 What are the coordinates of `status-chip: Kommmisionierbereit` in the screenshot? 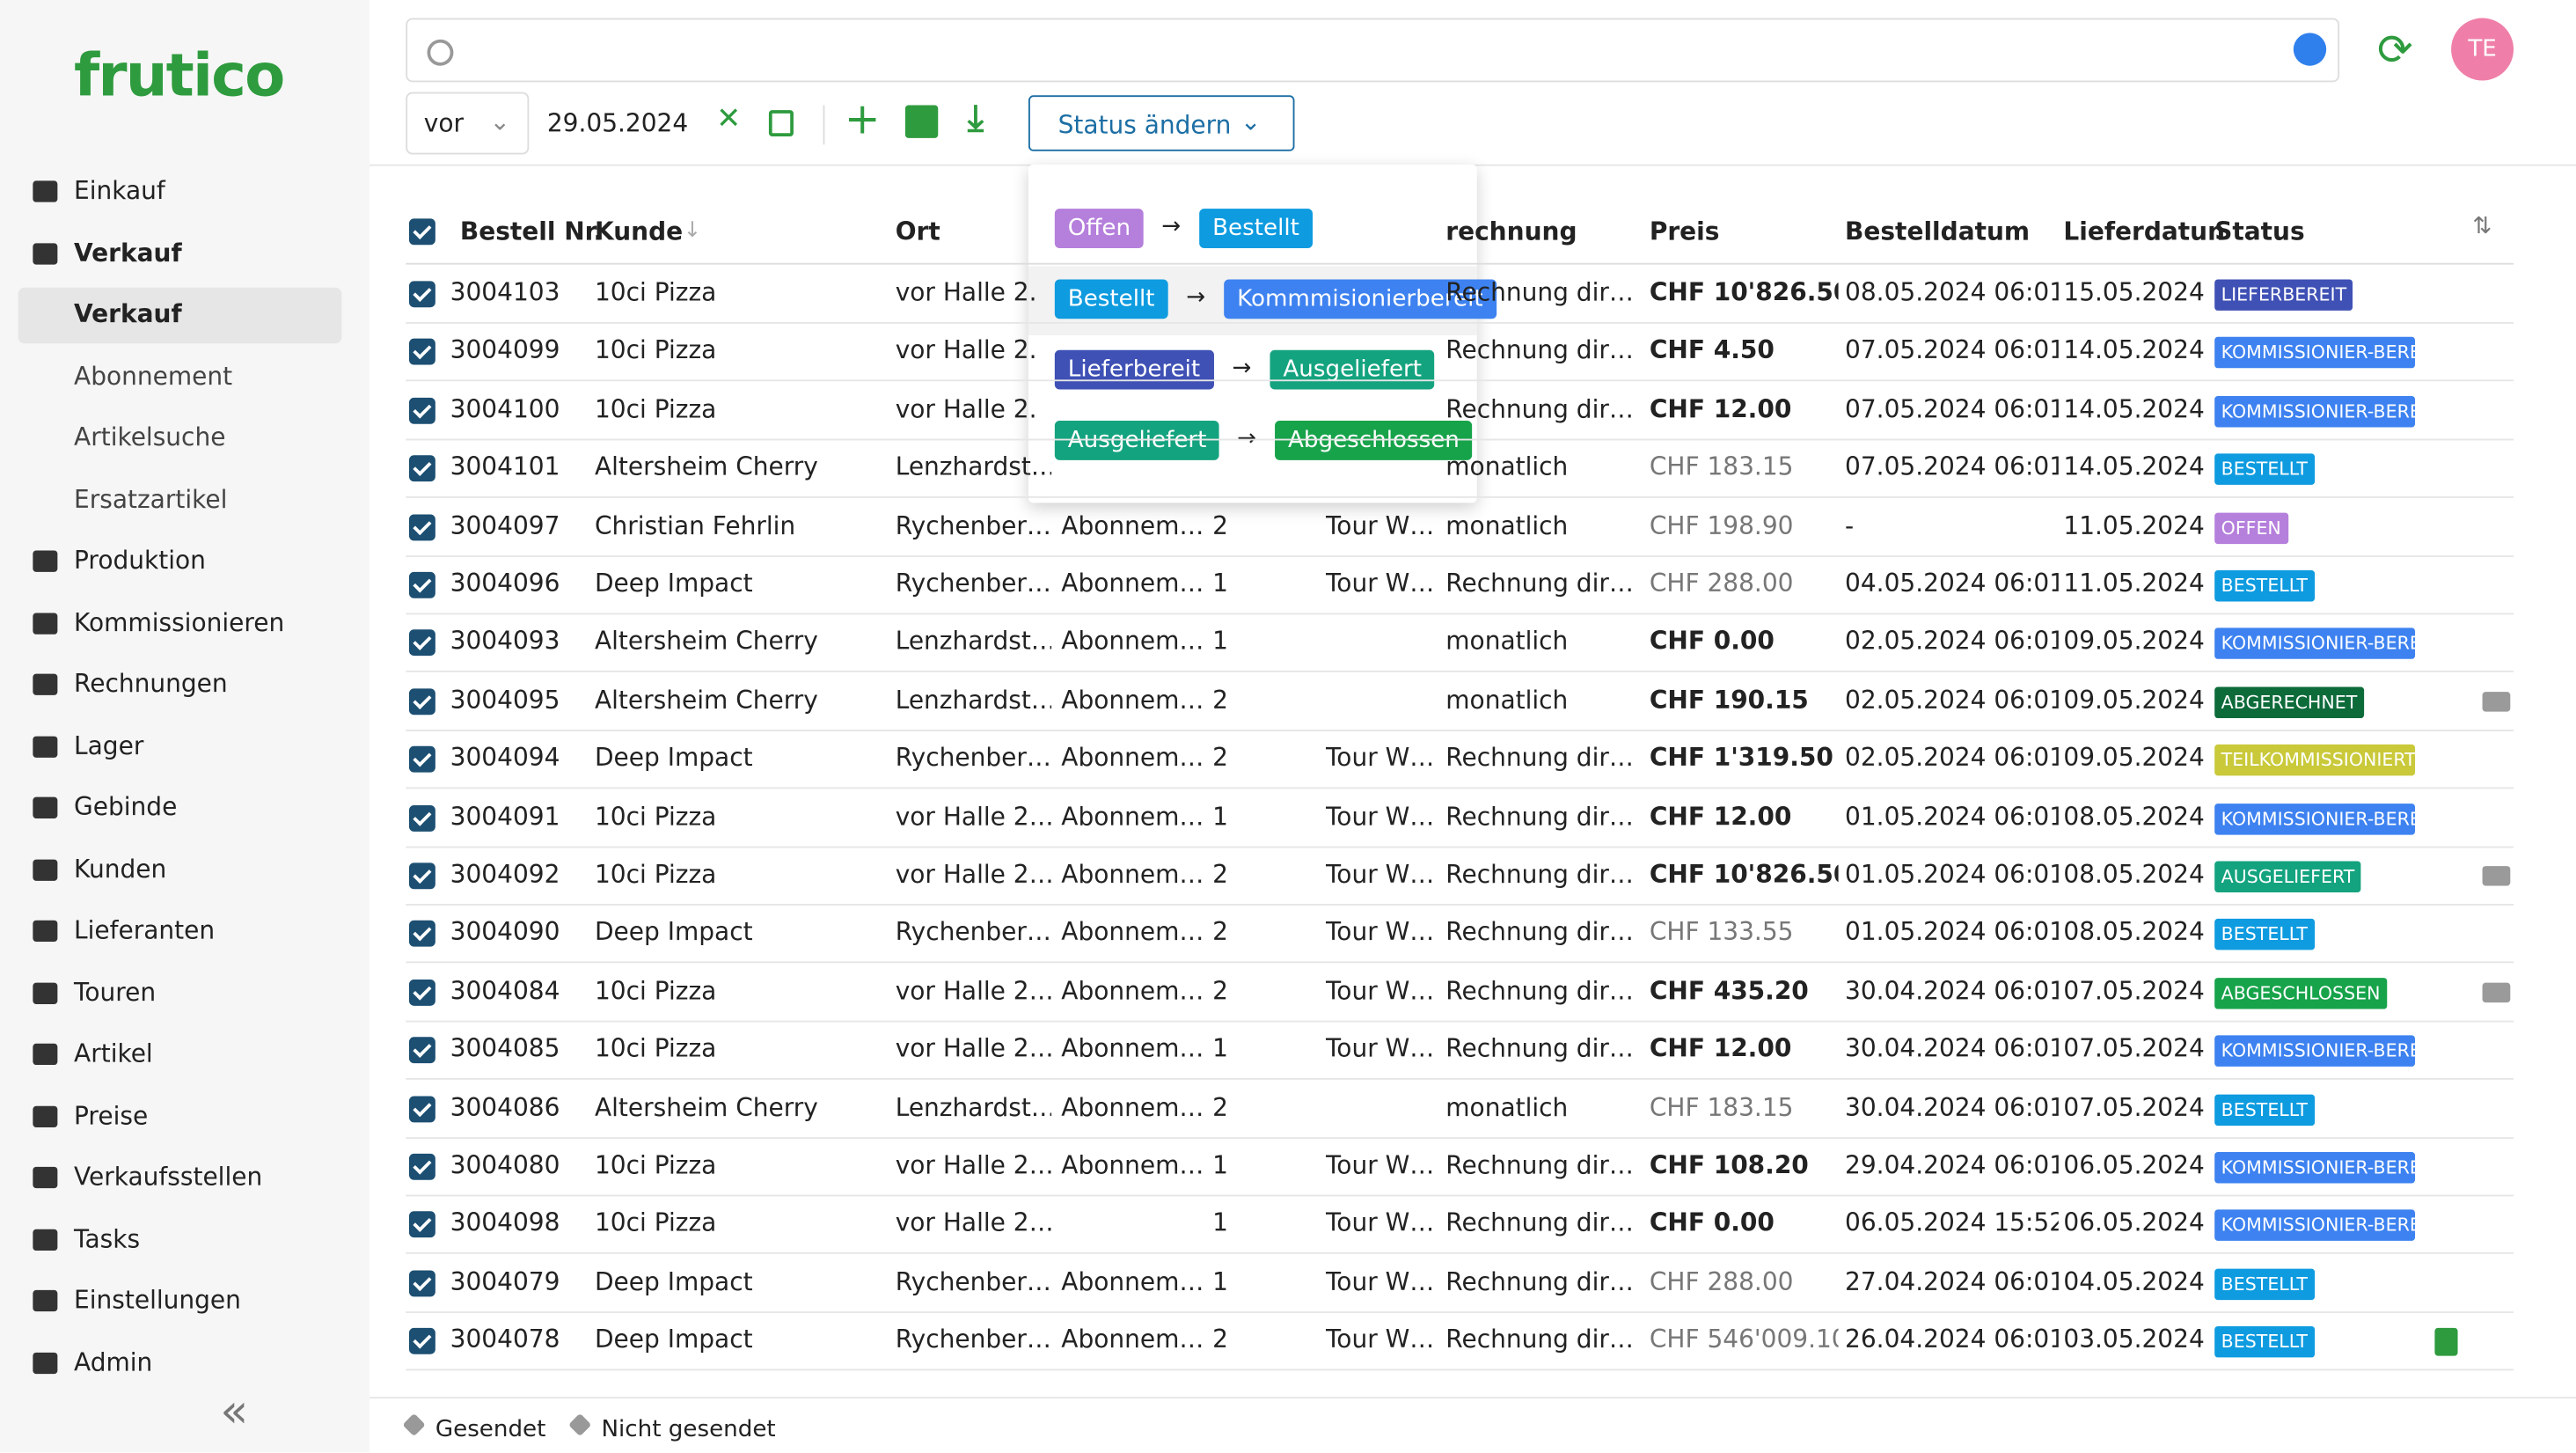 It's located at (1360, 299).